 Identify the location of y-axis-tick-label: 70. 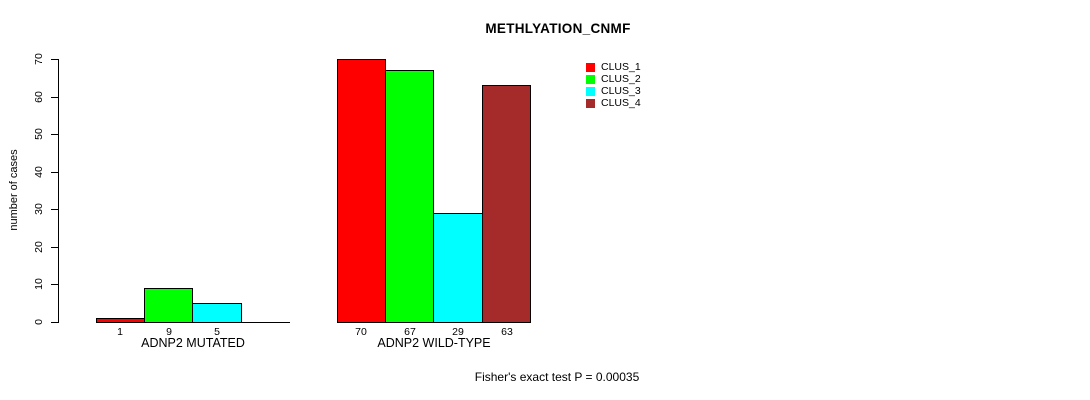
(39, 59).